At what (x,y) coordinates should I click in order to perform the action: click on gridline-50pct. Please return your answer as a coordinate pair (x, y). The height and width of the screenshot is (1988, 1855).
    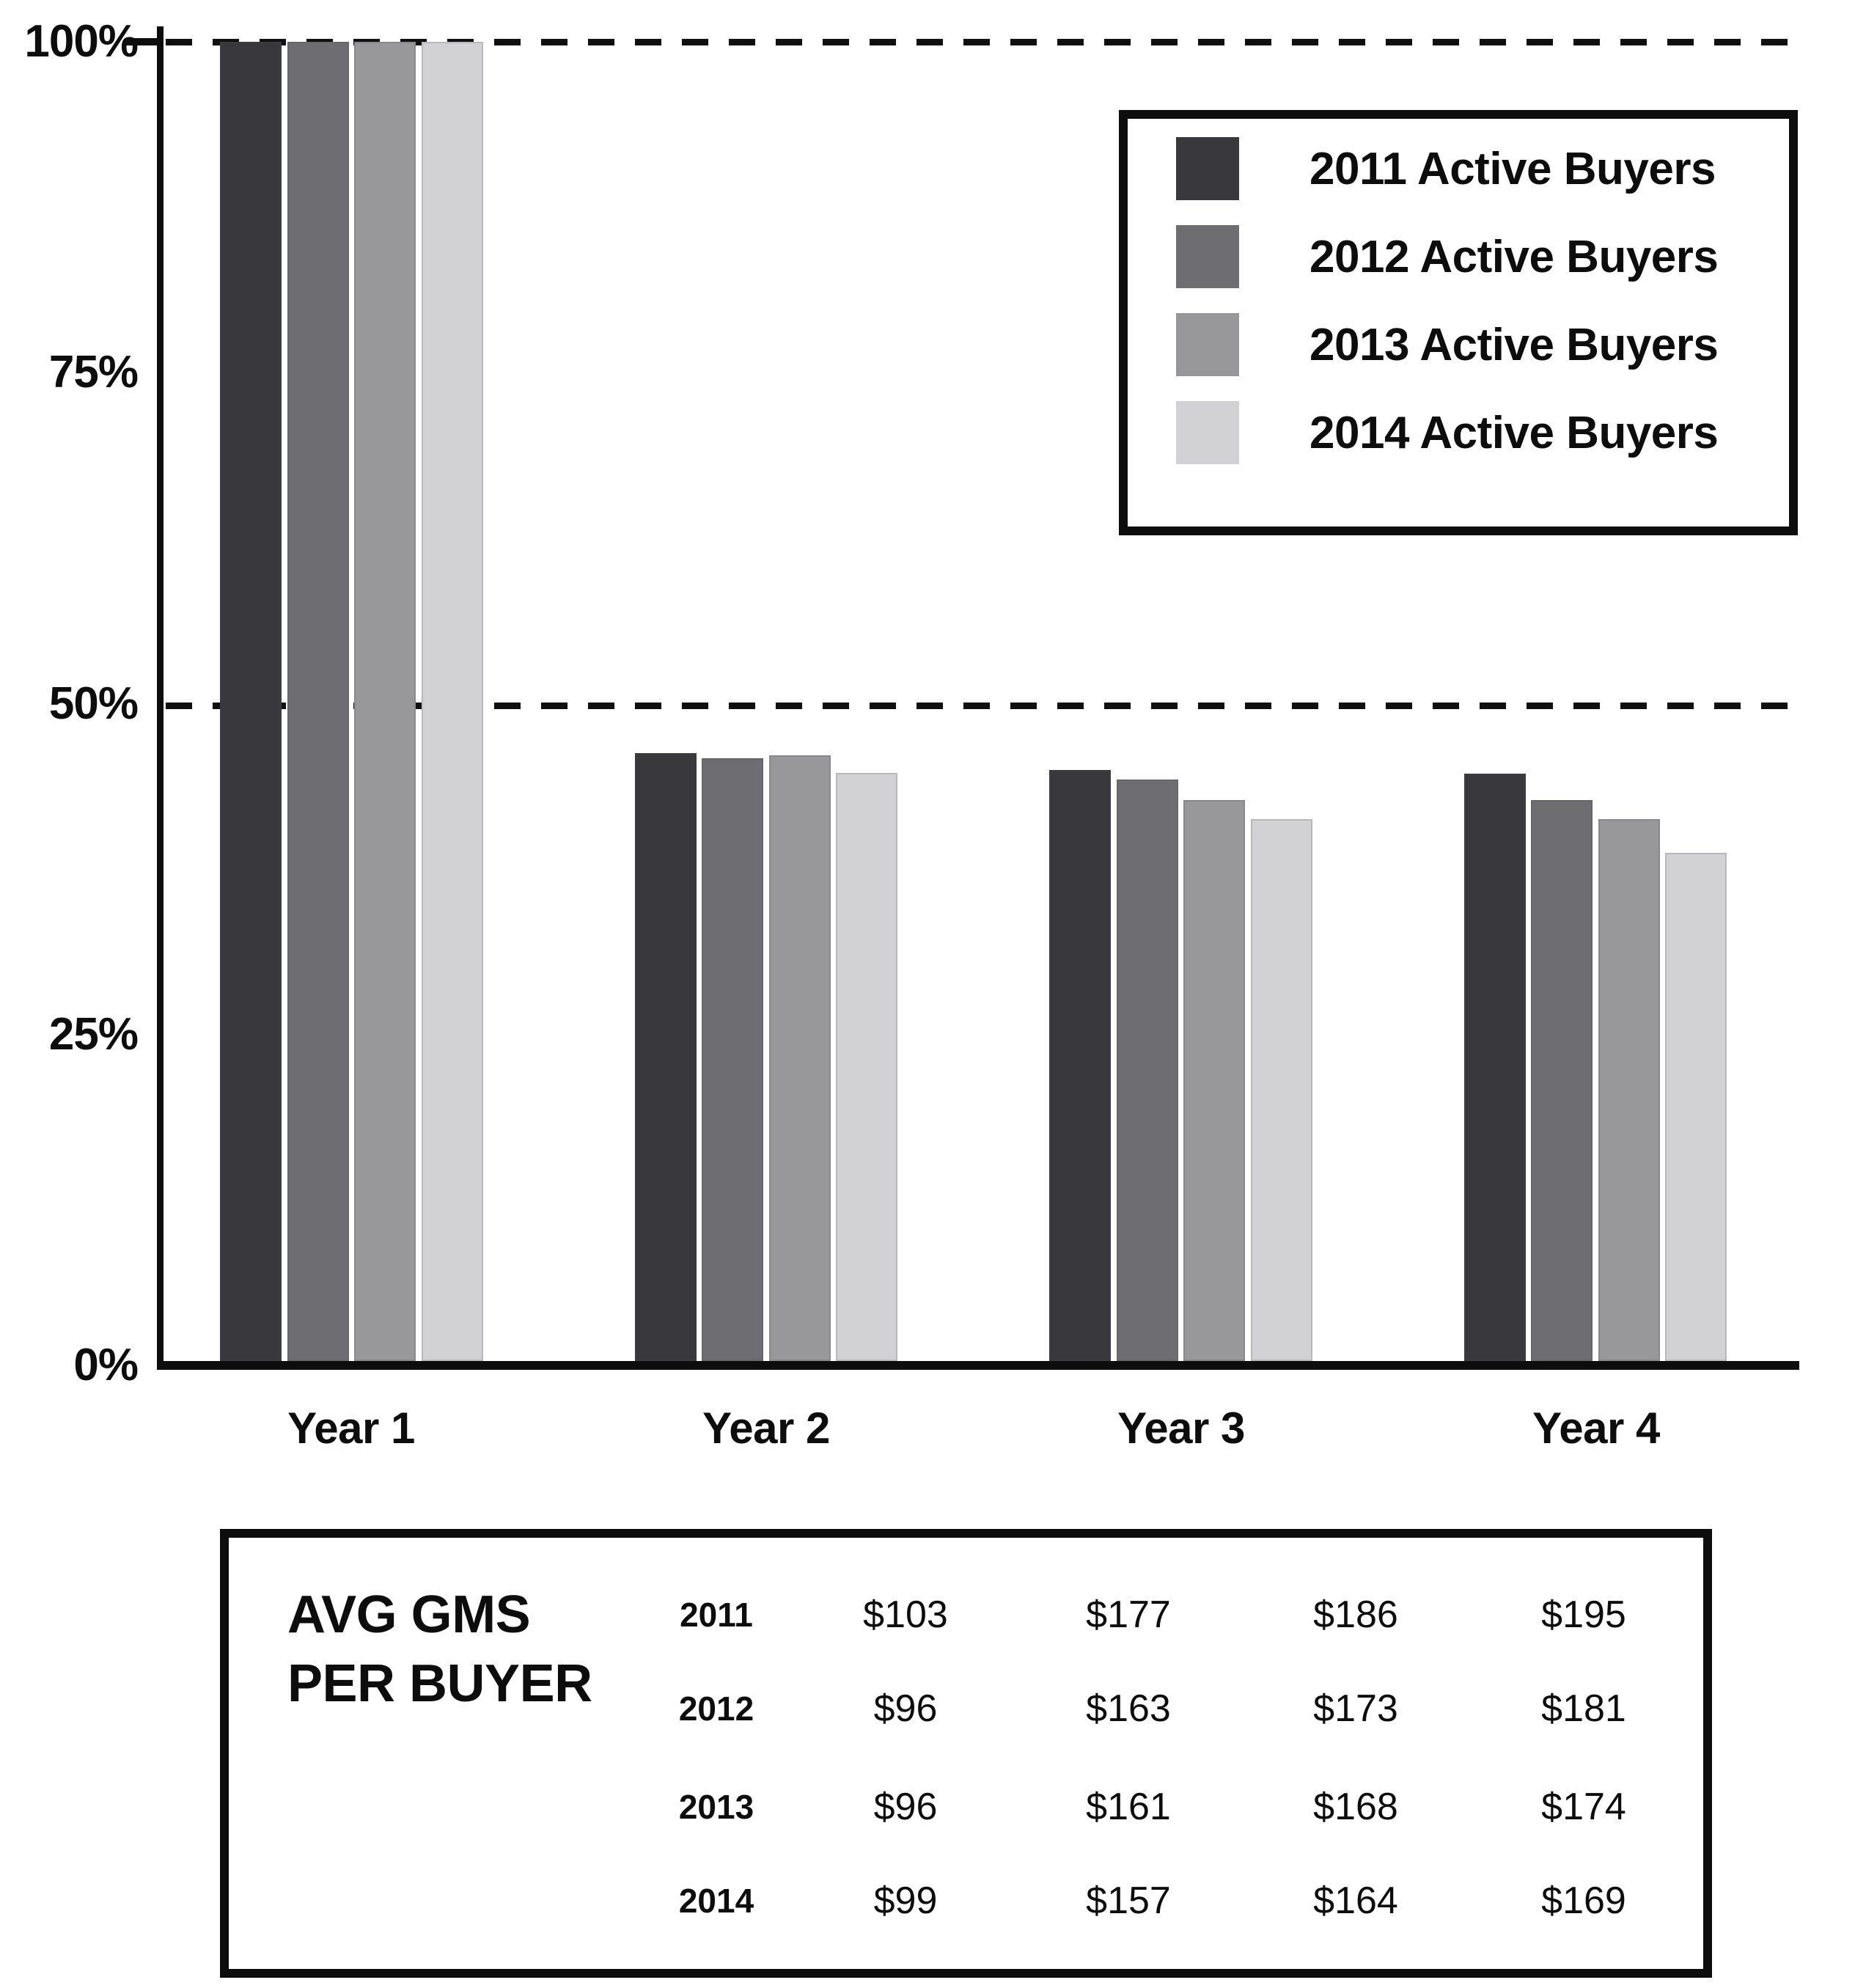
    Looking at the image, I should click on (980, 706).